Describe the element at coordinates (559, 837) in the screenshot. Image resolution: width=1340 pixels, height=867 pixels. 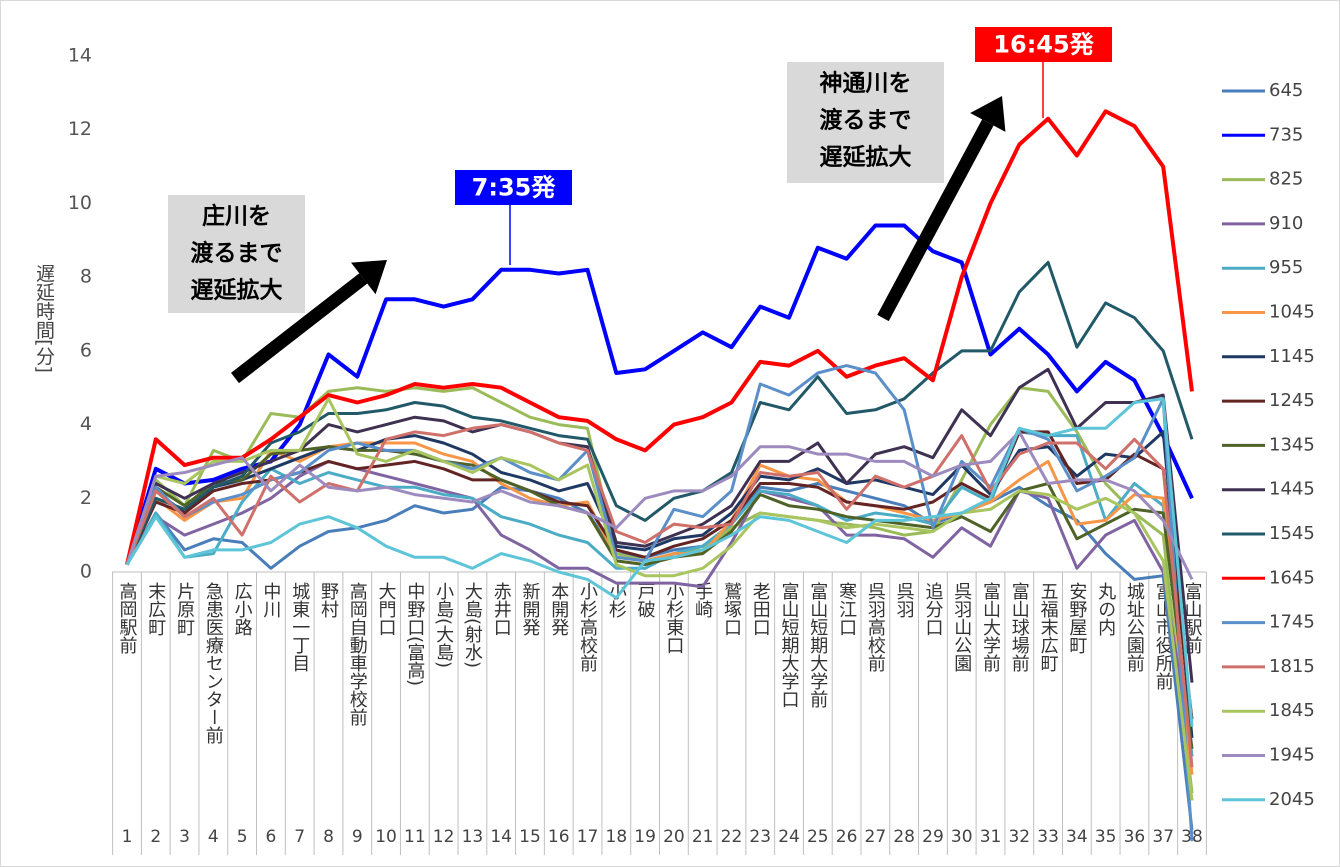
I see `stop-number: 16` at that location.